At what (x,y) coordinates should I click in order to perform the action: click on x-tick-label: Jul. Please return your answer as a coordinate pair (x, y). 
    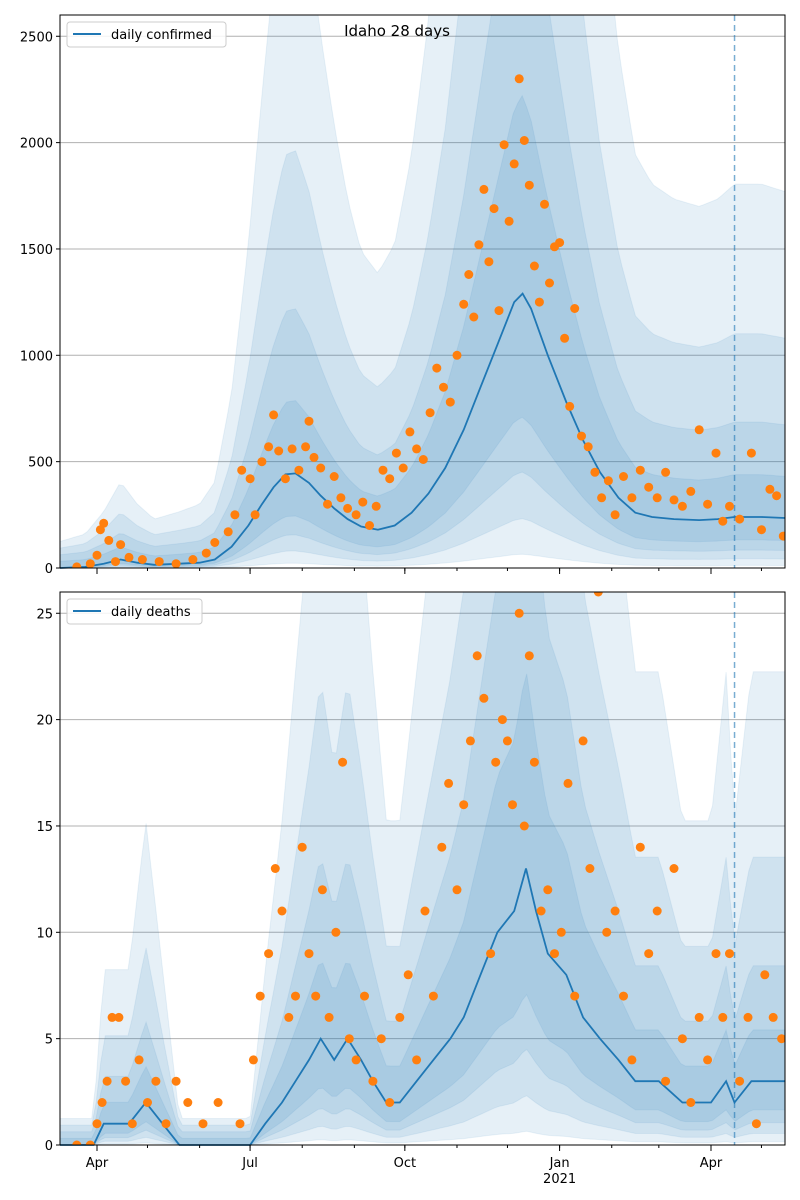
    Looking at the image, I should click on (249, 1163).